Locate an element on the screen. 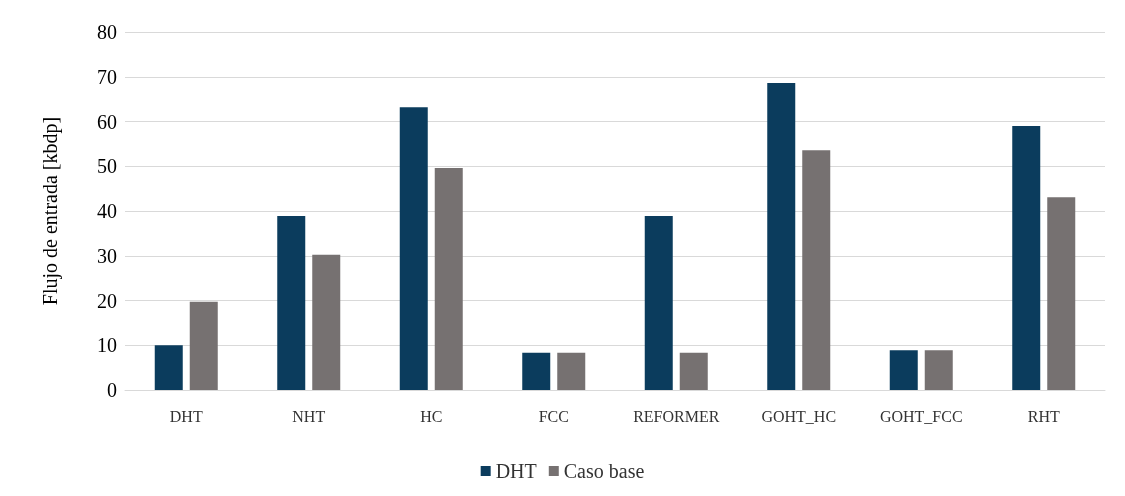 This screenshot has width=1125, height=496. x-tick-label: RHT is located at coordinates (1043, 416).